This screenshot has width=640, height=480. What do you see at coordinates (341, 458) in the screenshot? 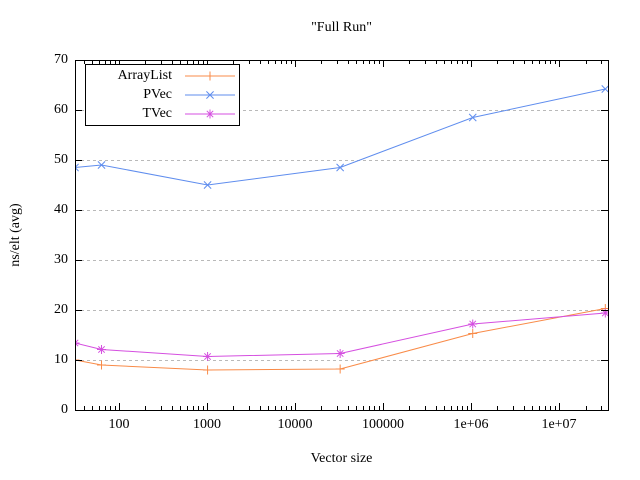
I see `x-axis-label: Vector size` at bounding box center [341, 458].